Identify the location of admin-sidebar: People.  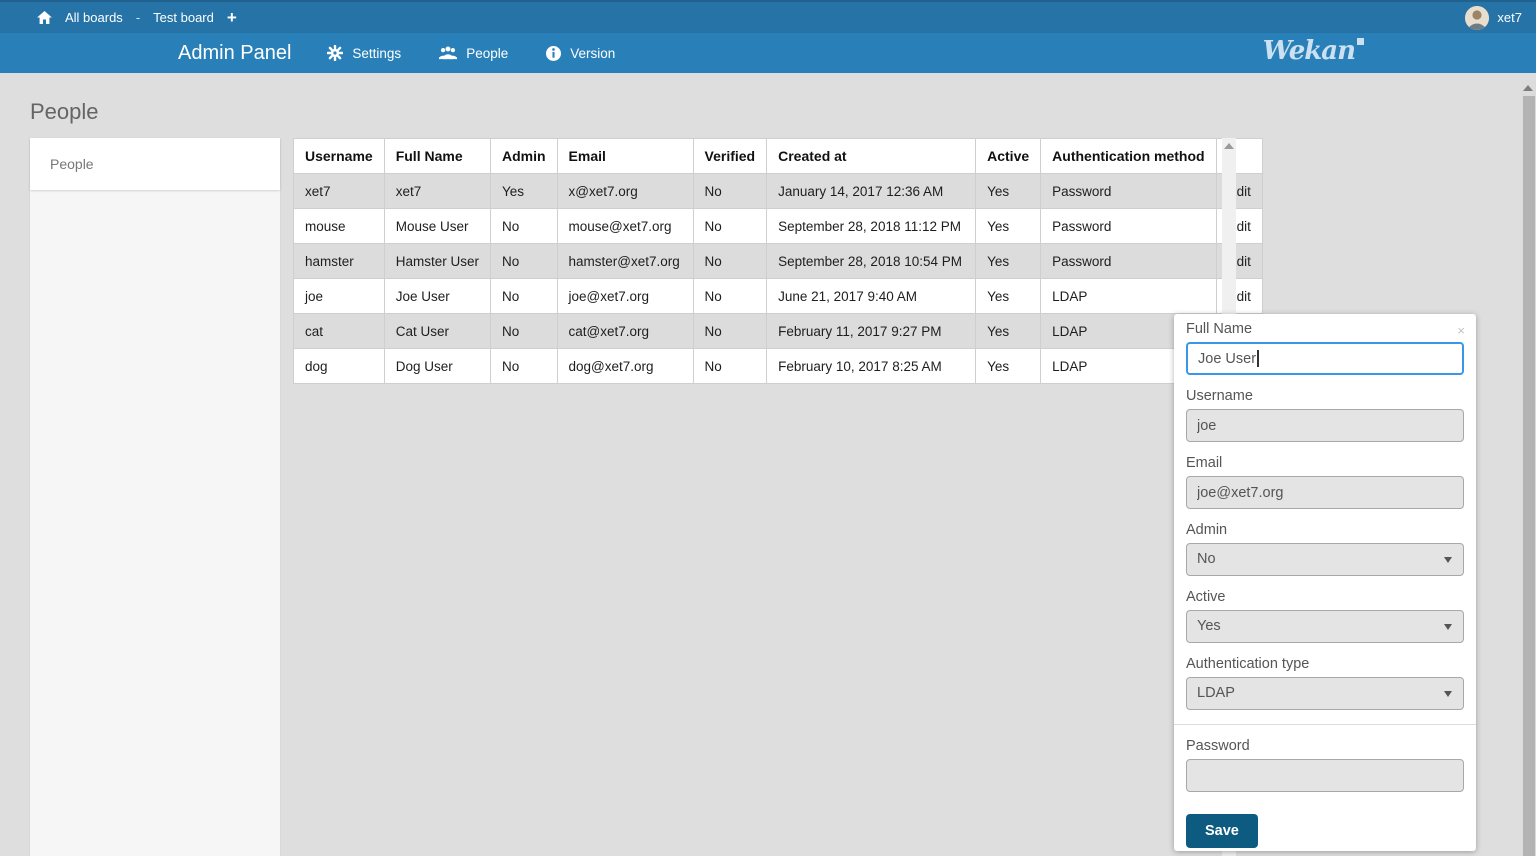
(155, 497).